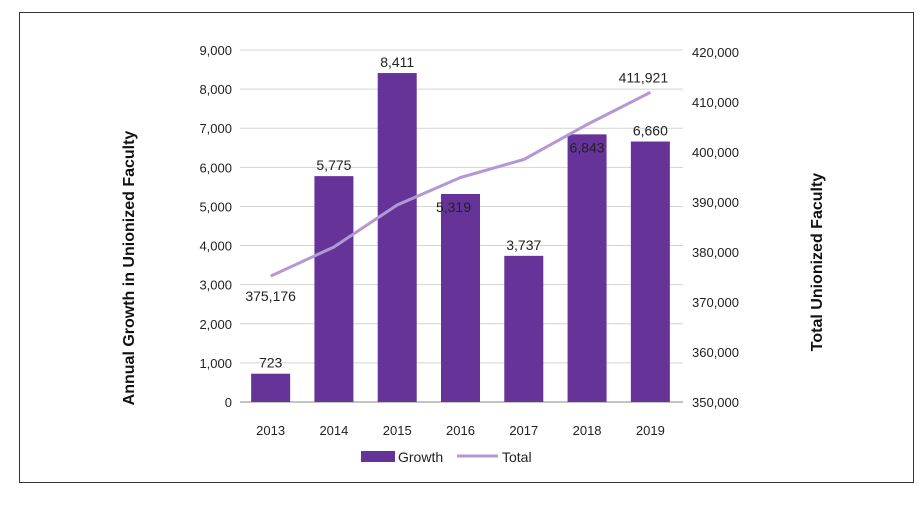 Image resolution: width=920 pixels, height=510 pixels. I want to click on bar-value-label: 6,660, so click(650, 131).